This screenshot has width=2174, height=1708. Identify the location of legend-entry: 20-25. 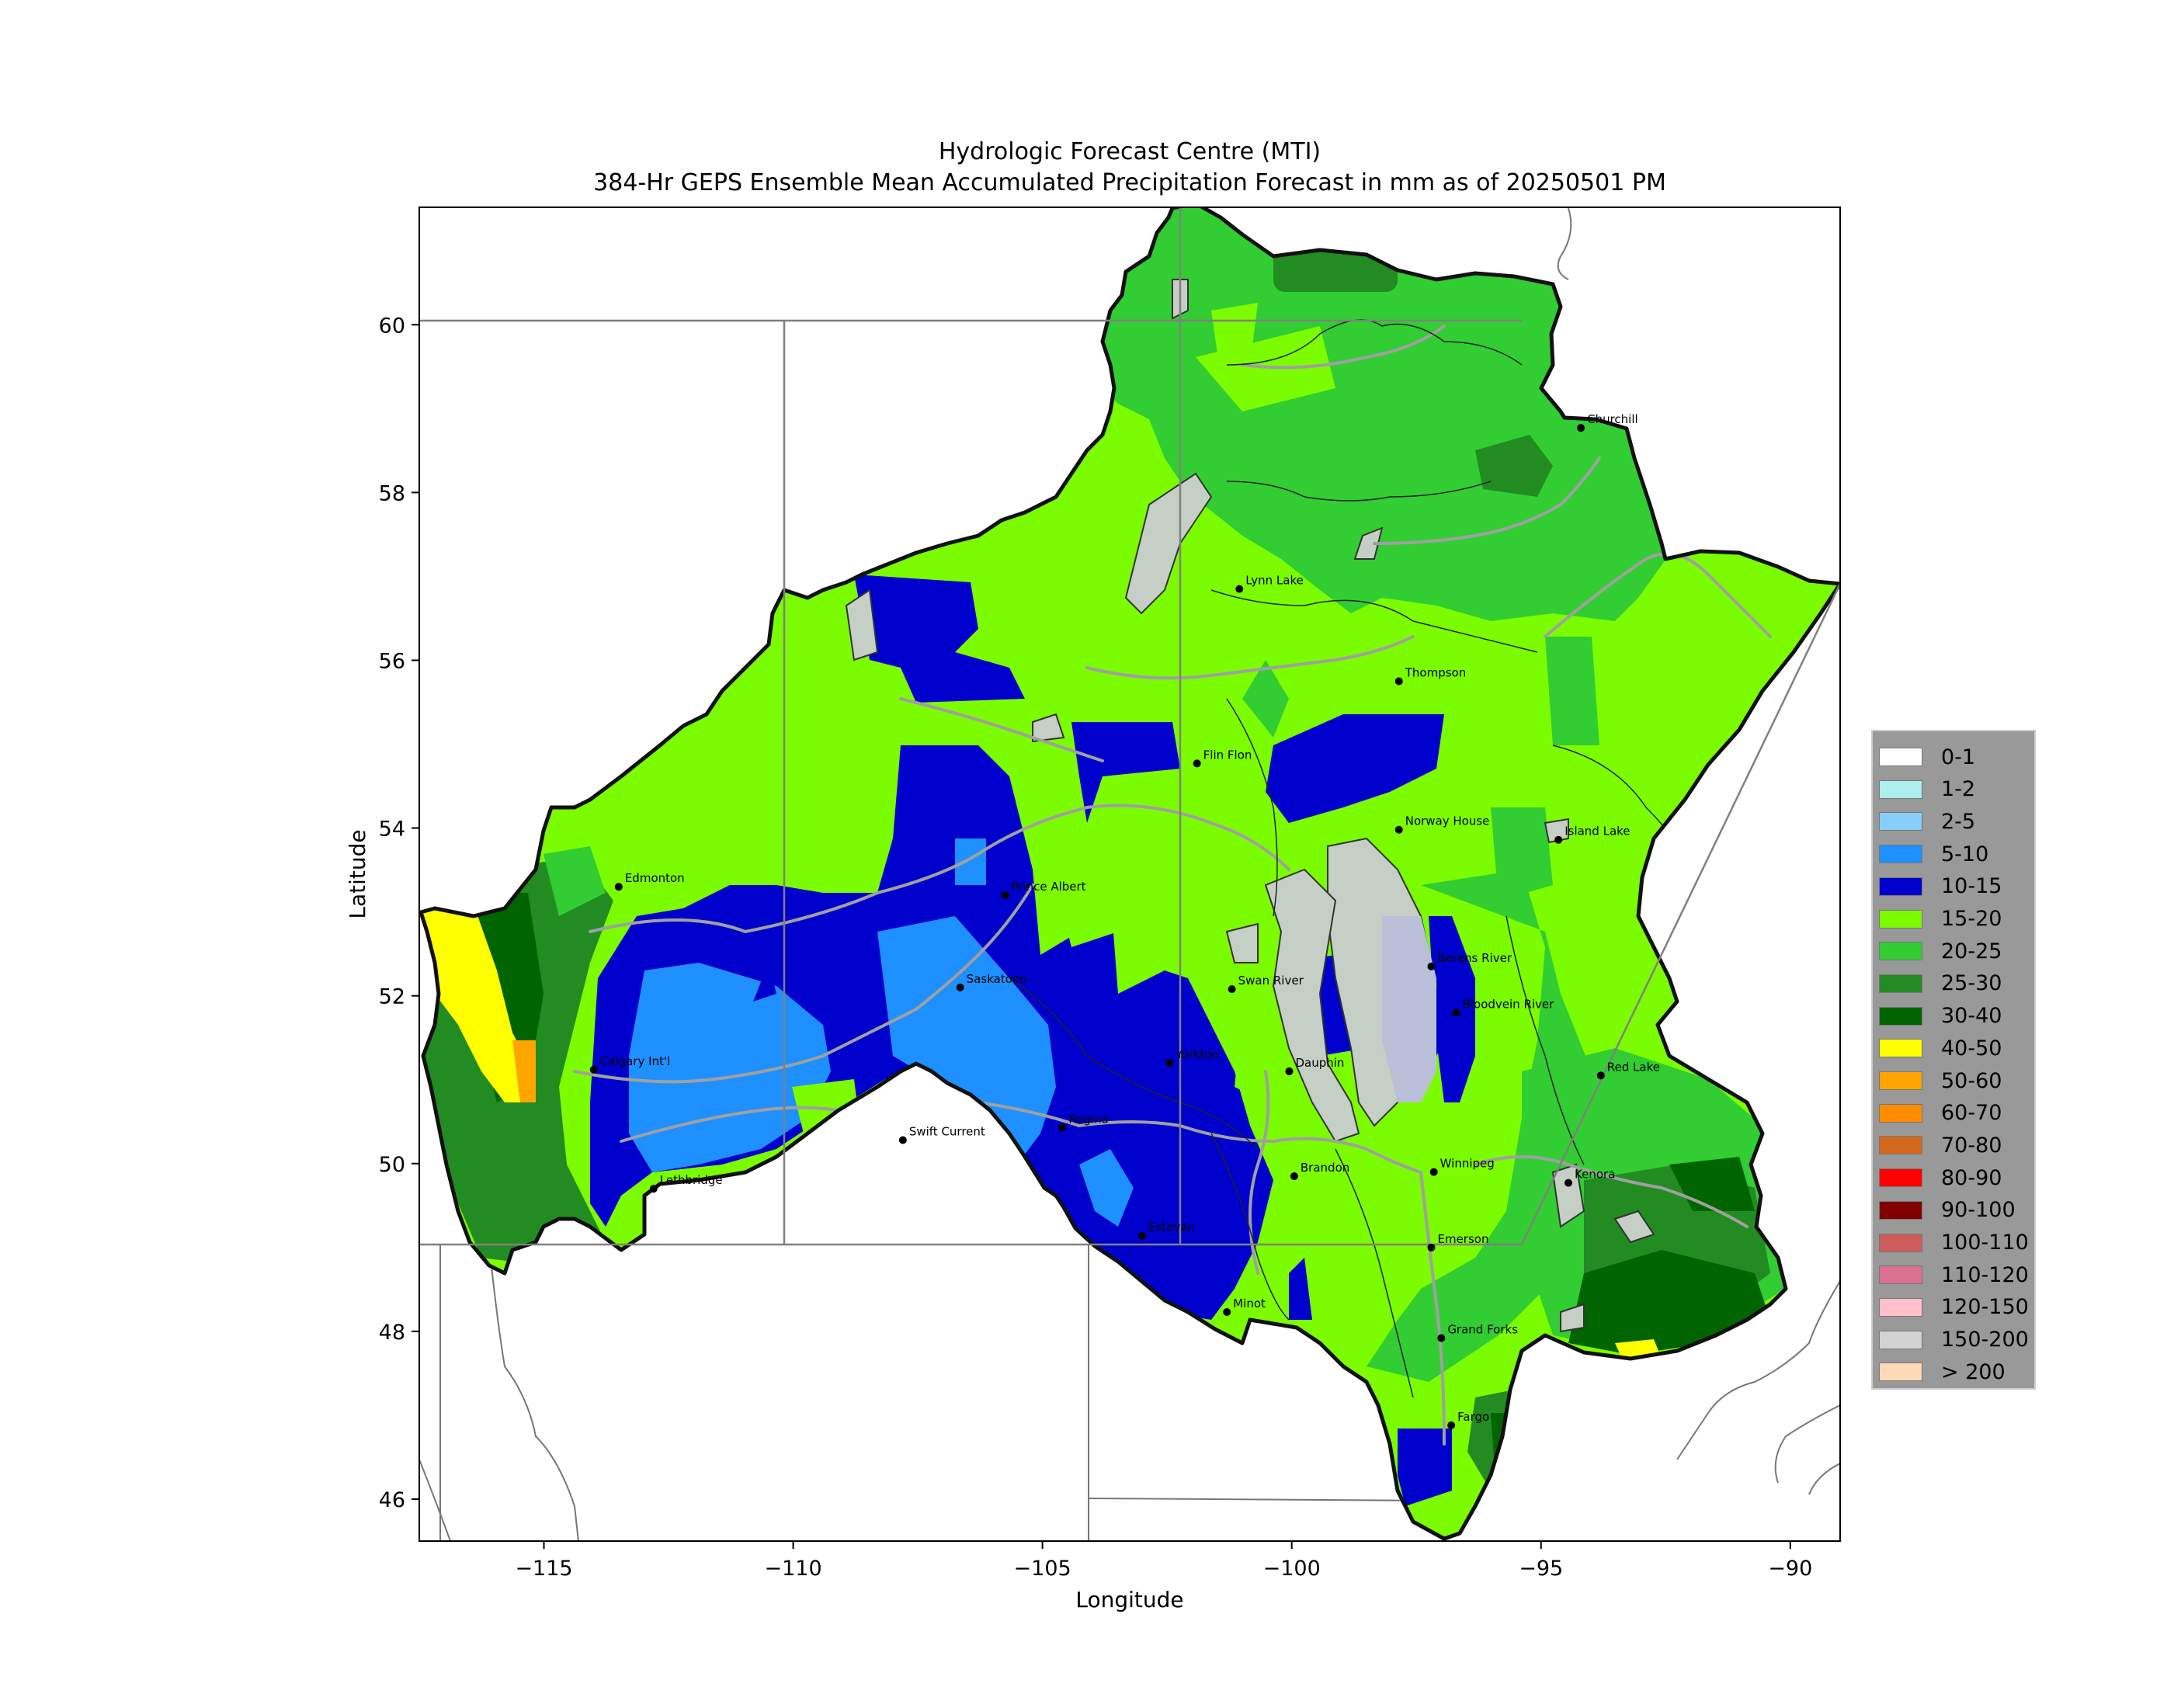
(1941, 951).